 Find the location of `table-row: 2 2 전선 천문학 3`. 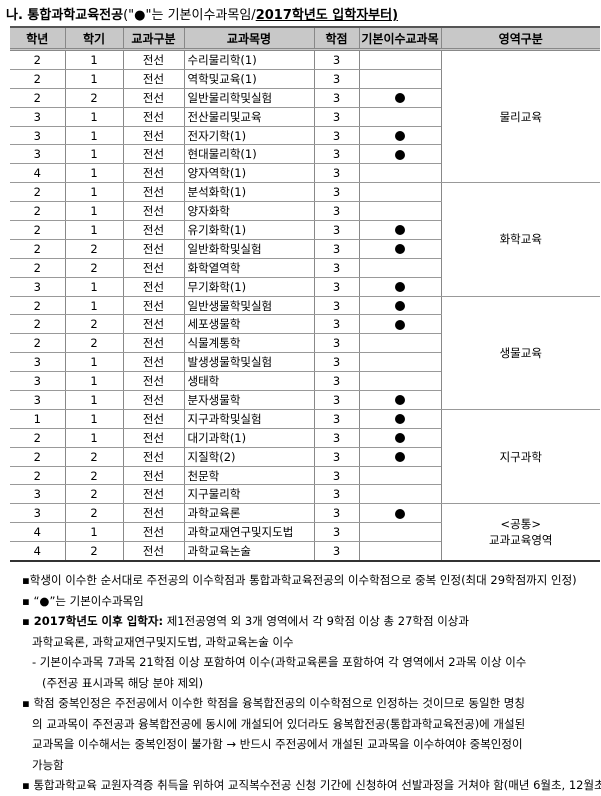

table-row: 2 2 전선 천문학 3 is located at coordinates (305, 476).